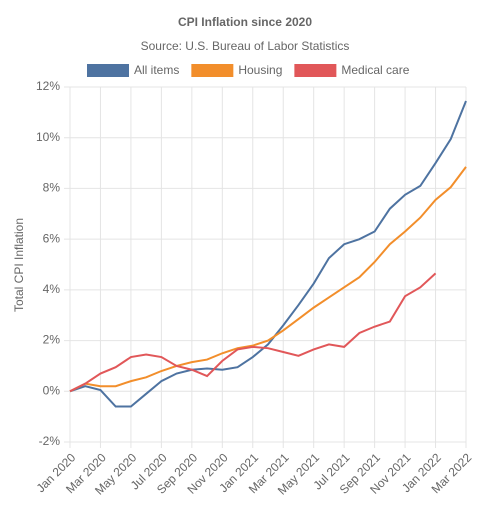  I want to click on y-tick-label: 8%, so click(52, 188).